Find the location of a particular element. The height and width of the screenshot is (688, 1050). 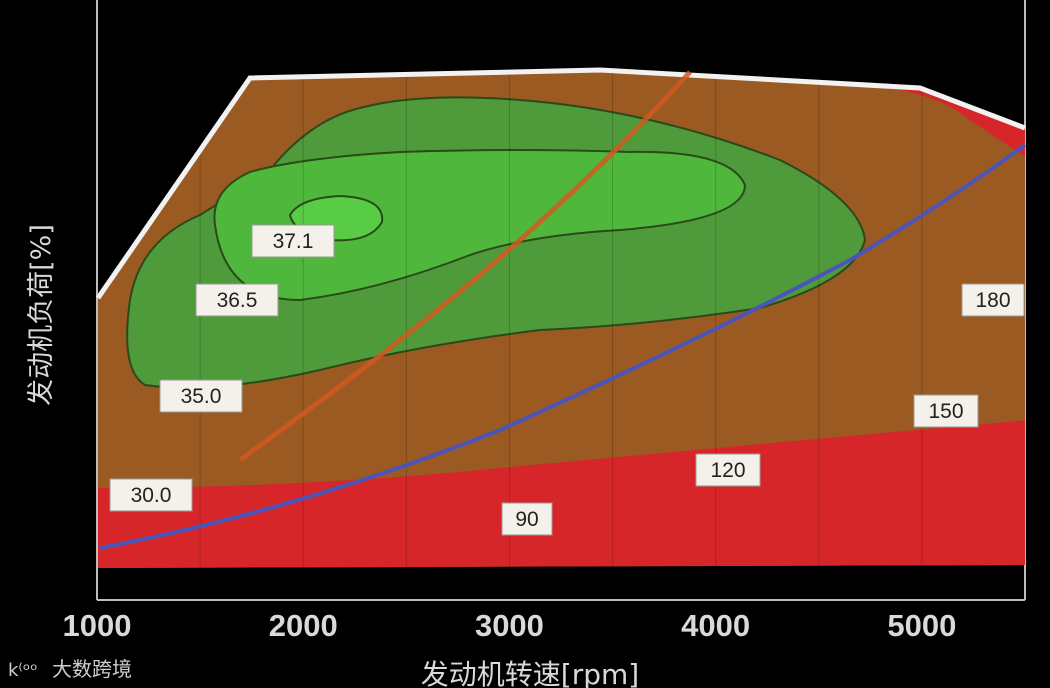

label-35-0: 35.0 is located at coordinates (201, 396).